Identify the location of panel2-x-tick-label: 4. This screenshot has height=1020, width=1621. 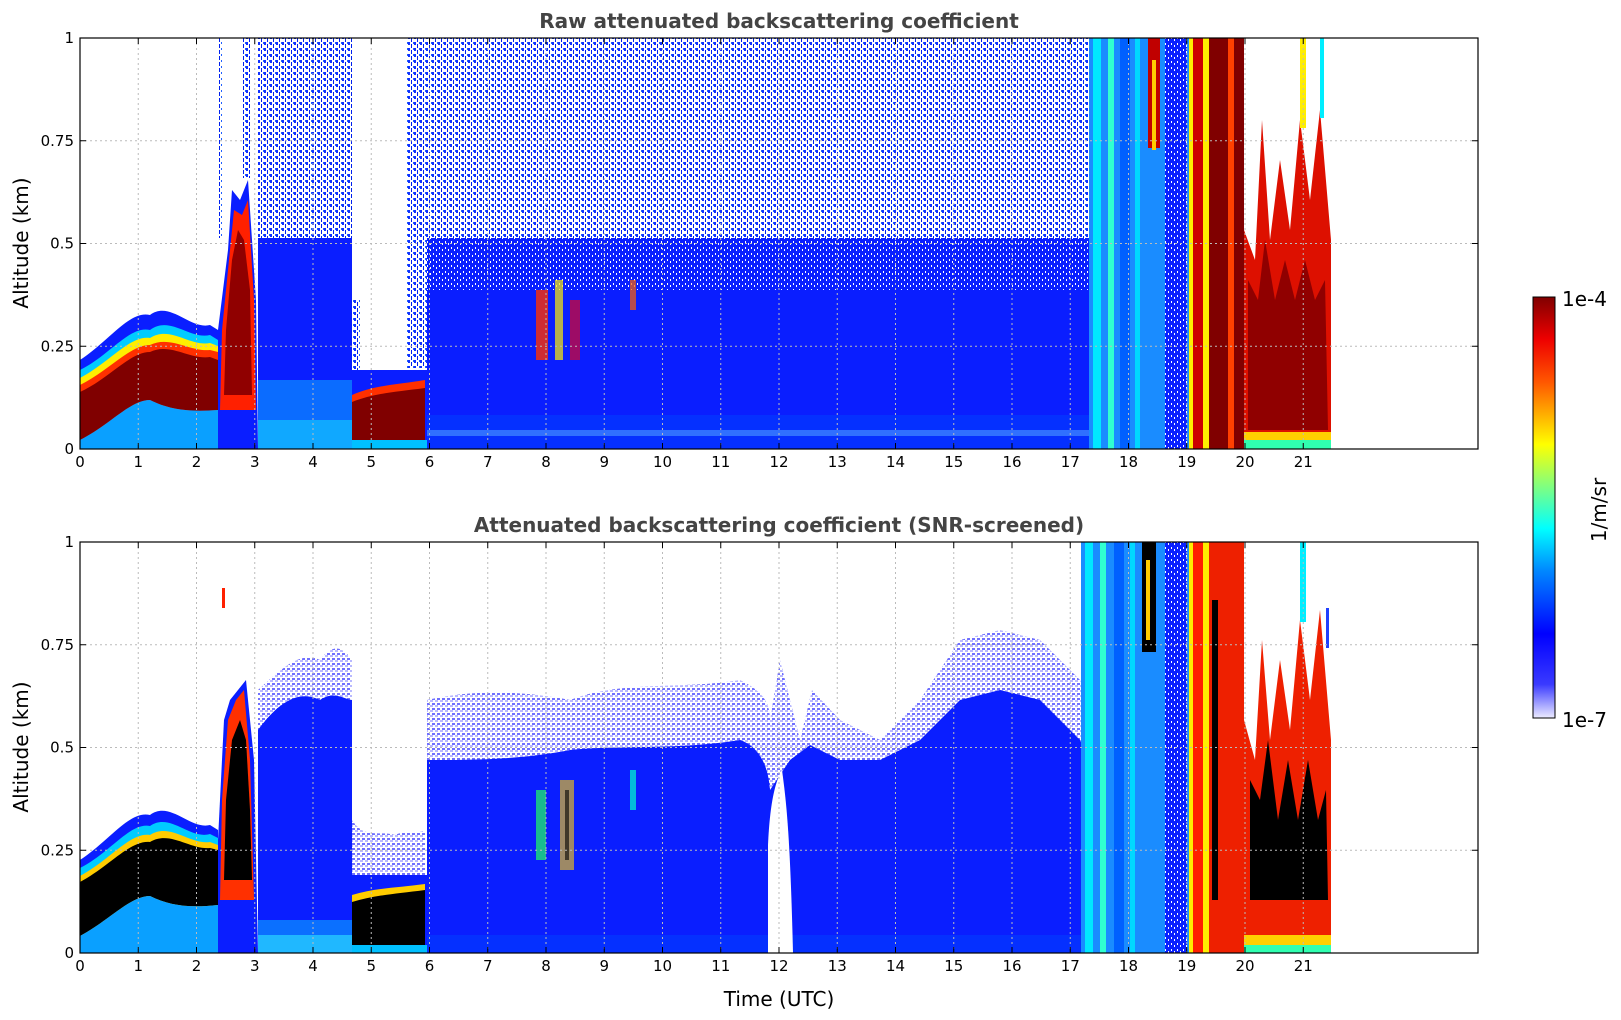
(313, 966).